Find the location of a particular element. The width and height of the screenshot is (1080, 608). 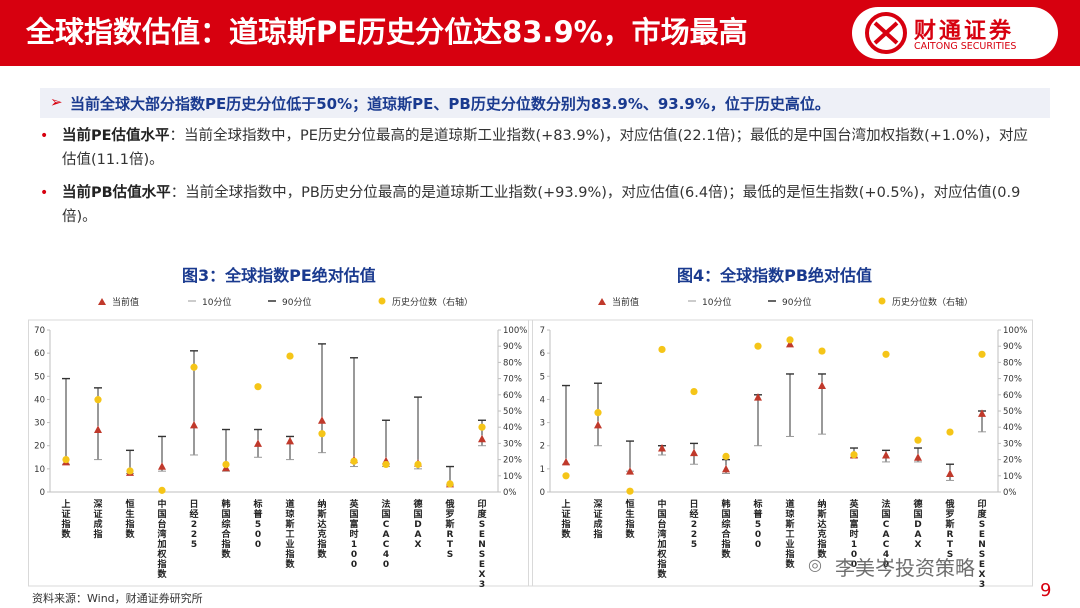

chart-title-pe: 图3：全球指数PE绝对估值 is located at coordinates (279, 275).